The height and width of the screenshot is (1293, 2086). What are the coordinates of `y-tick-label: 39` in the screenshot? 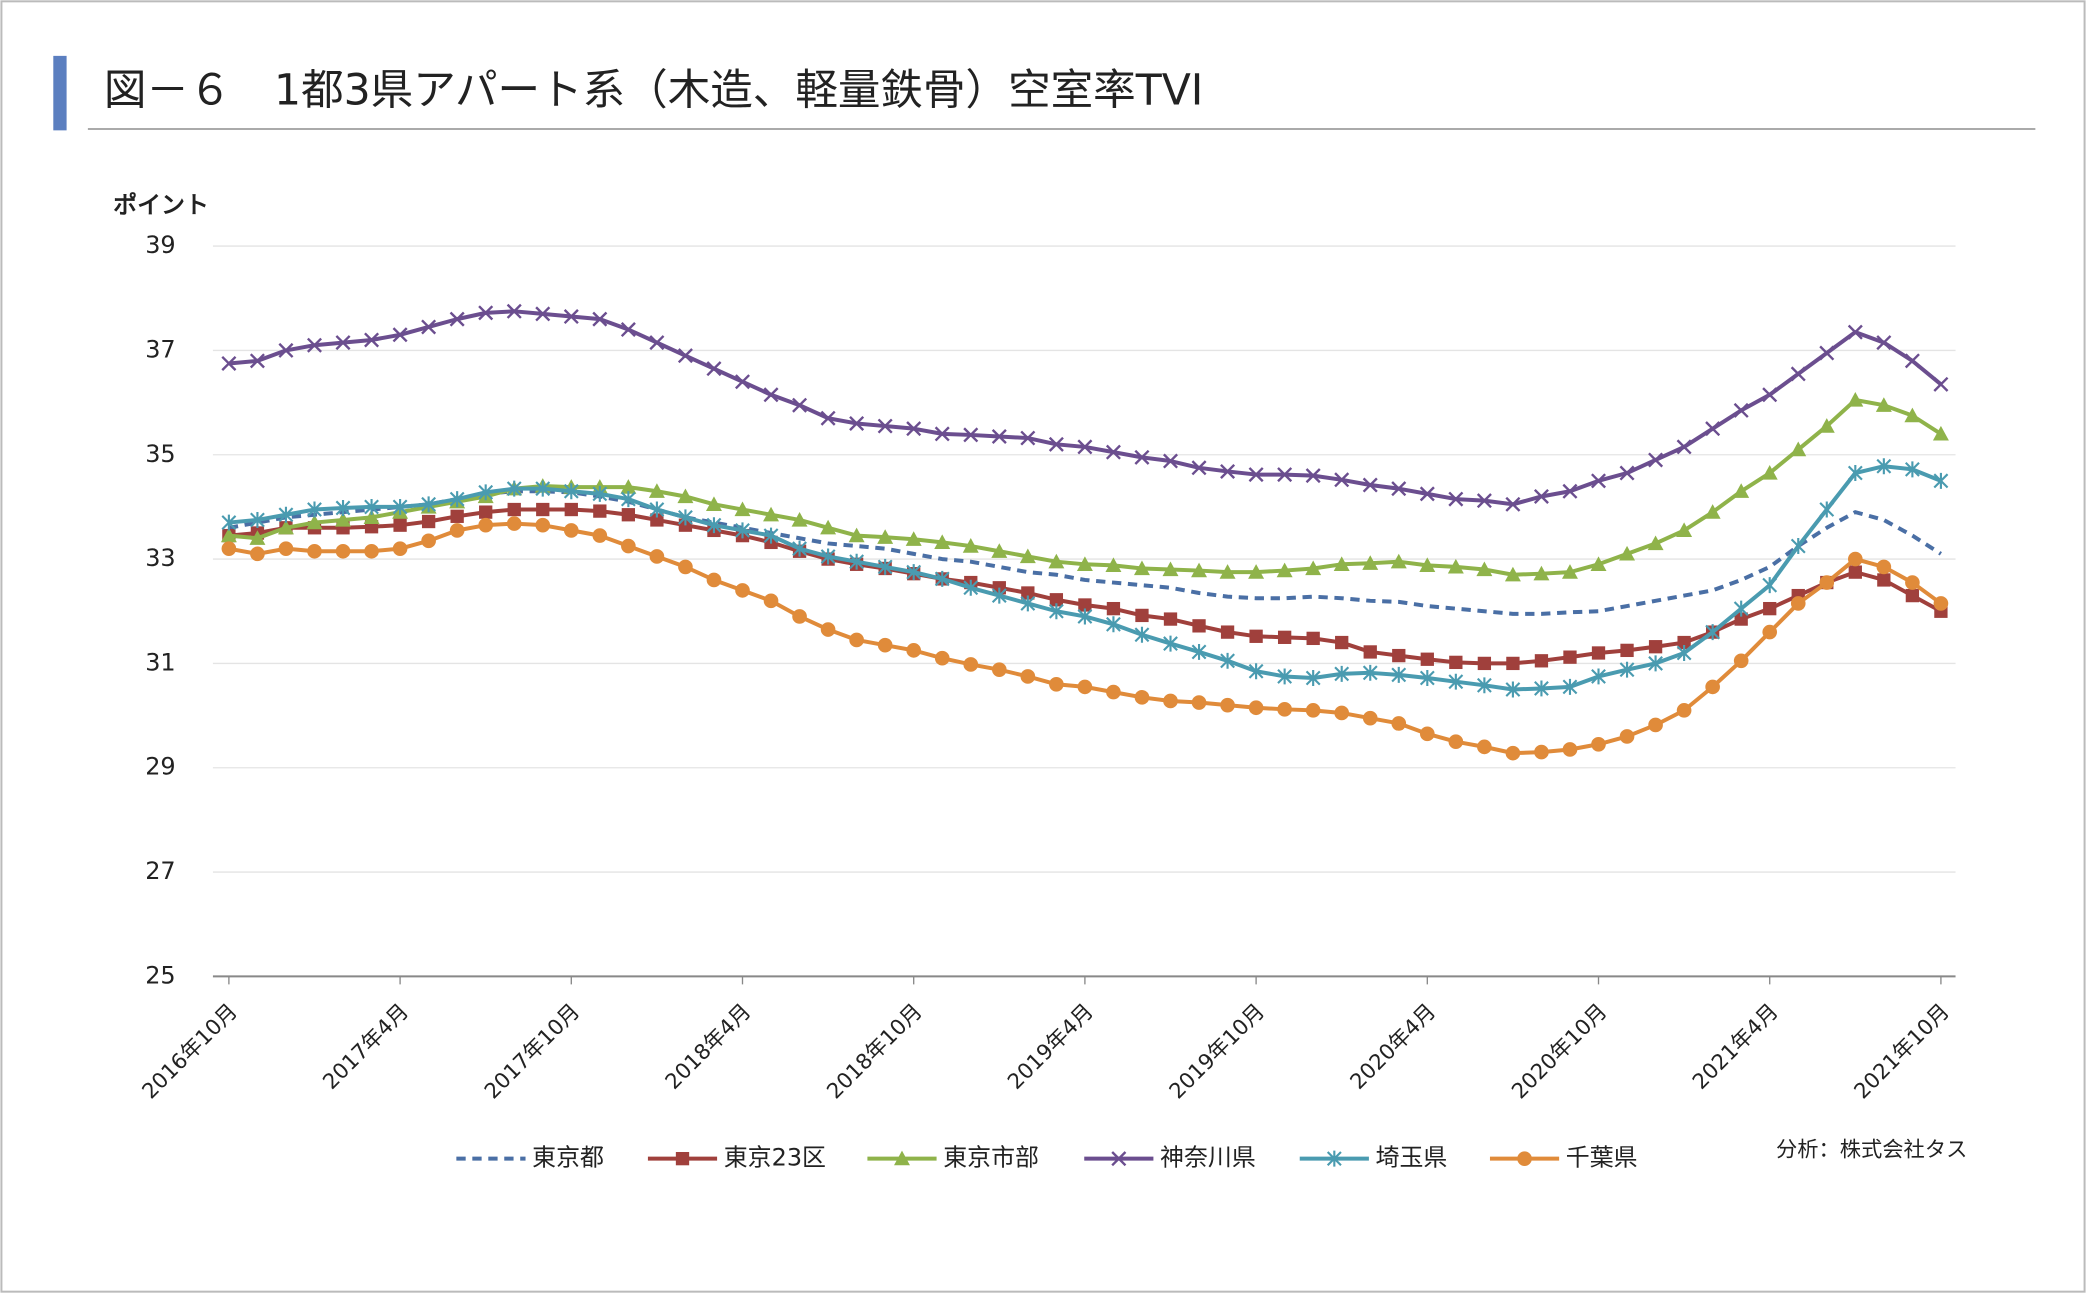 It's located at (160, 245).